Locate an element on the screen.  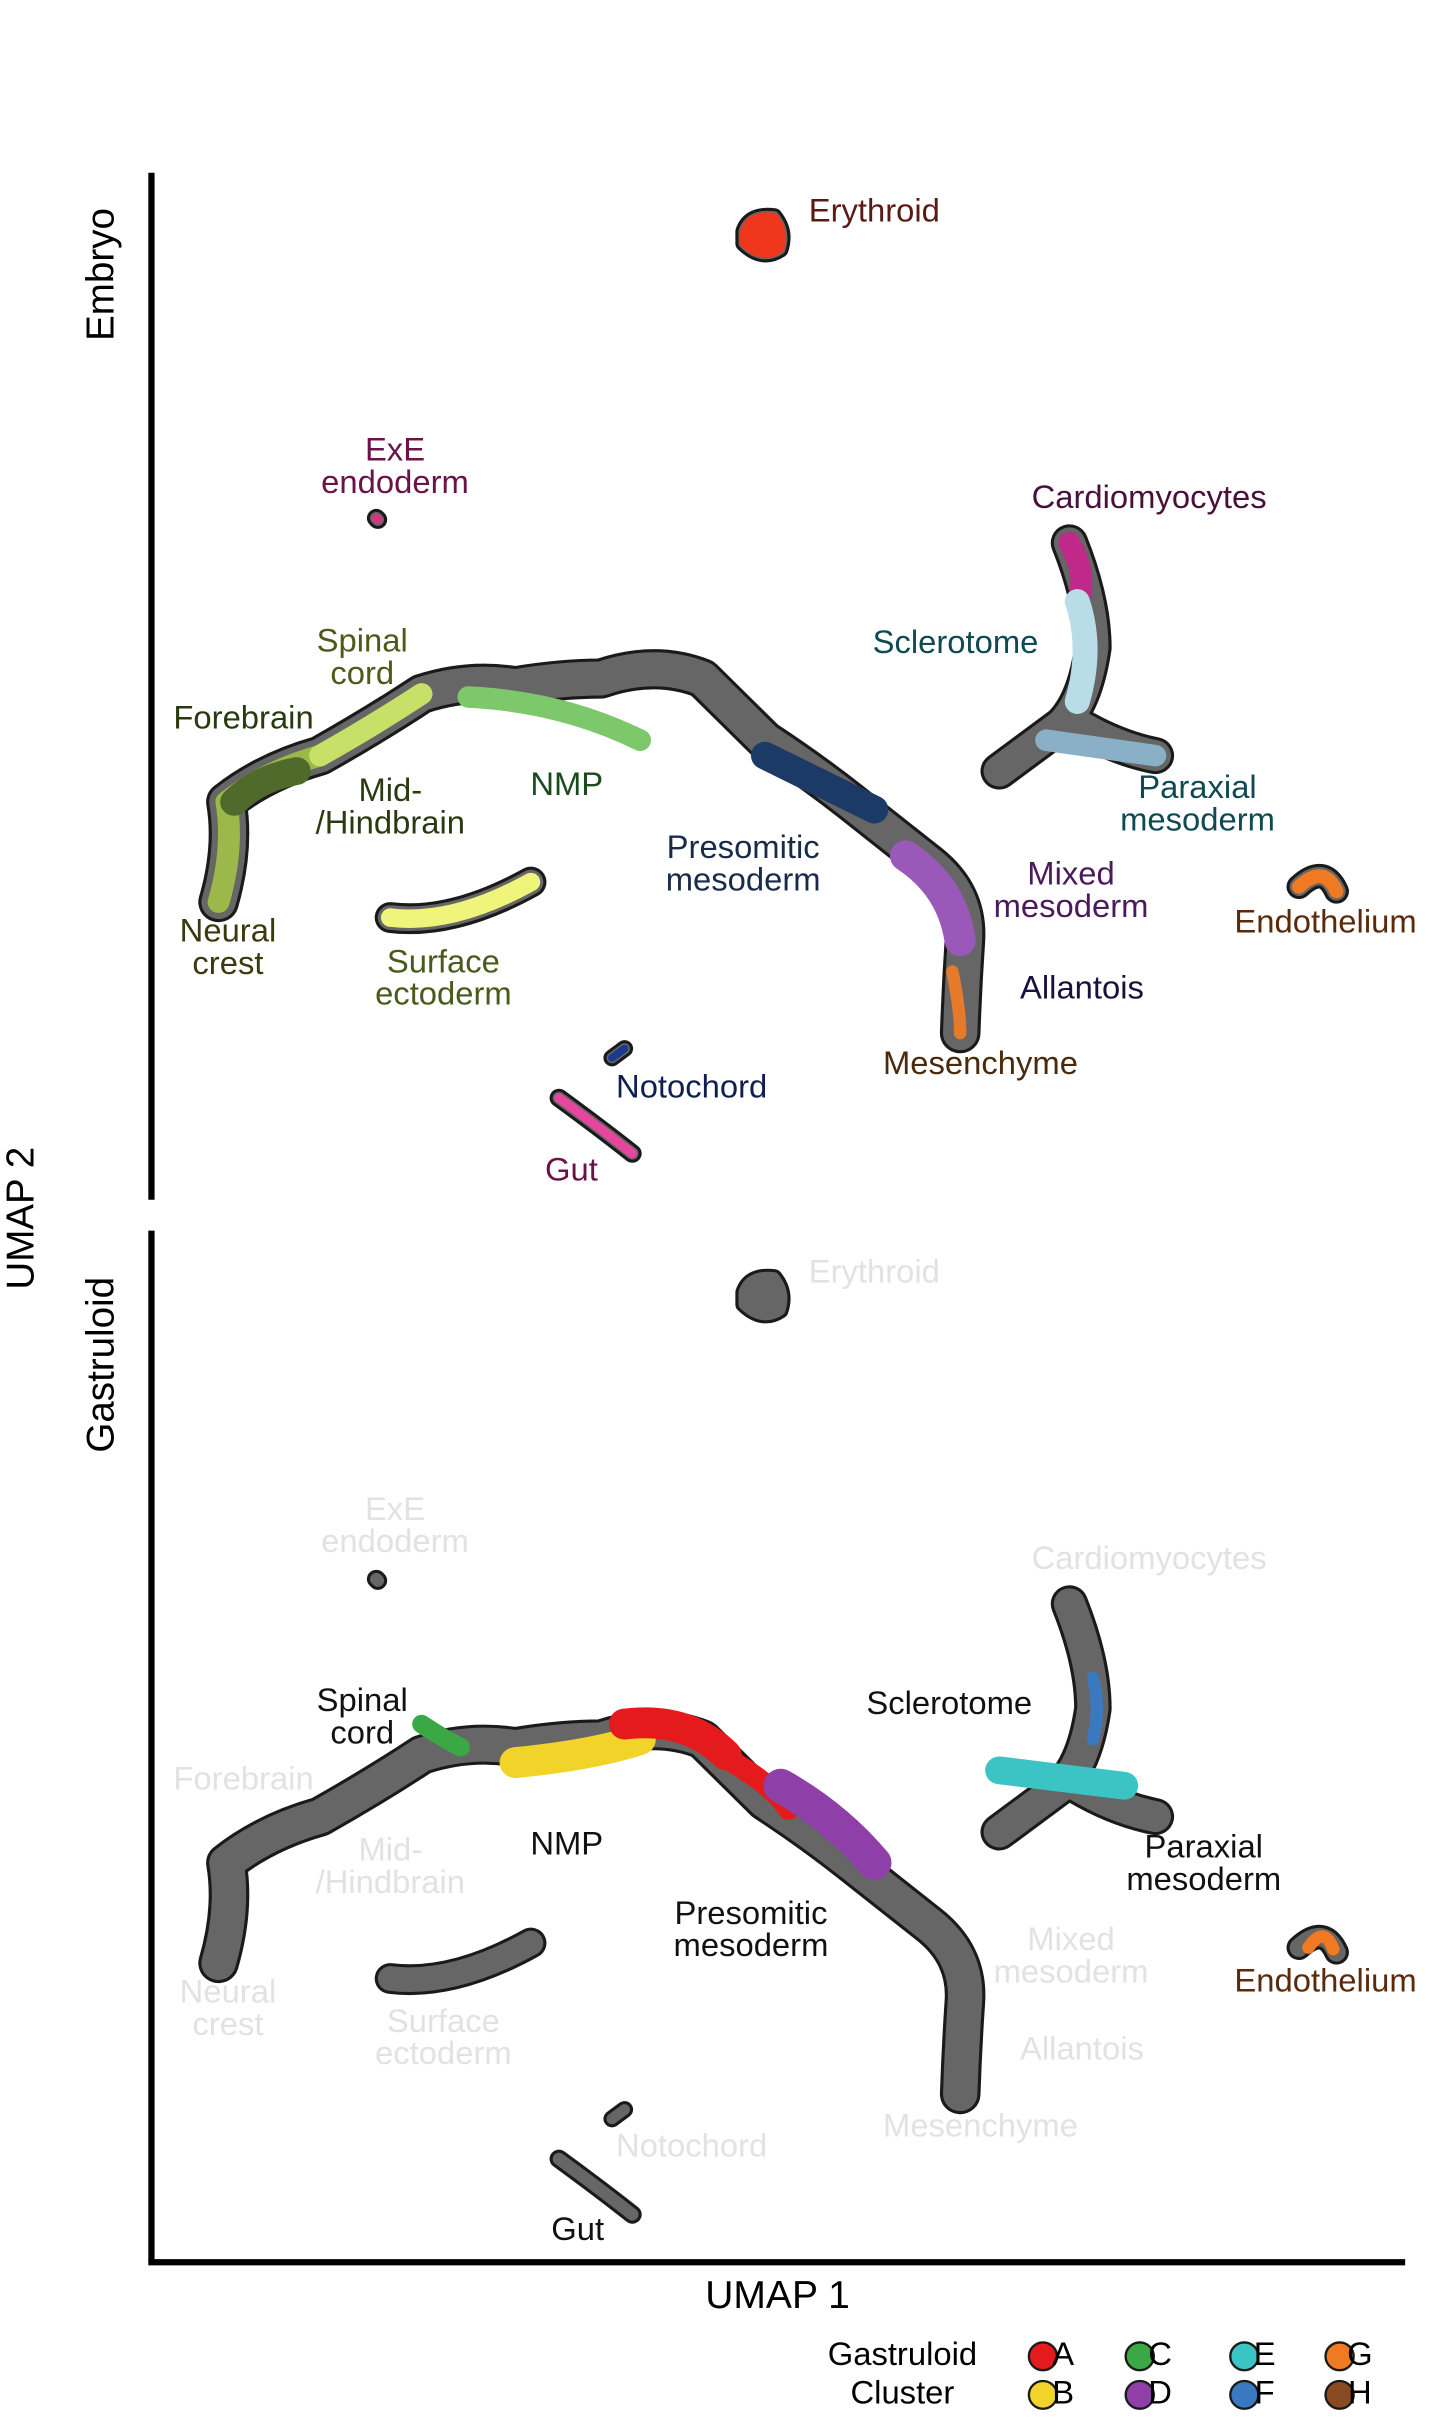
cluster-label: Mesenchyme is located at coordinates (980, 2126).